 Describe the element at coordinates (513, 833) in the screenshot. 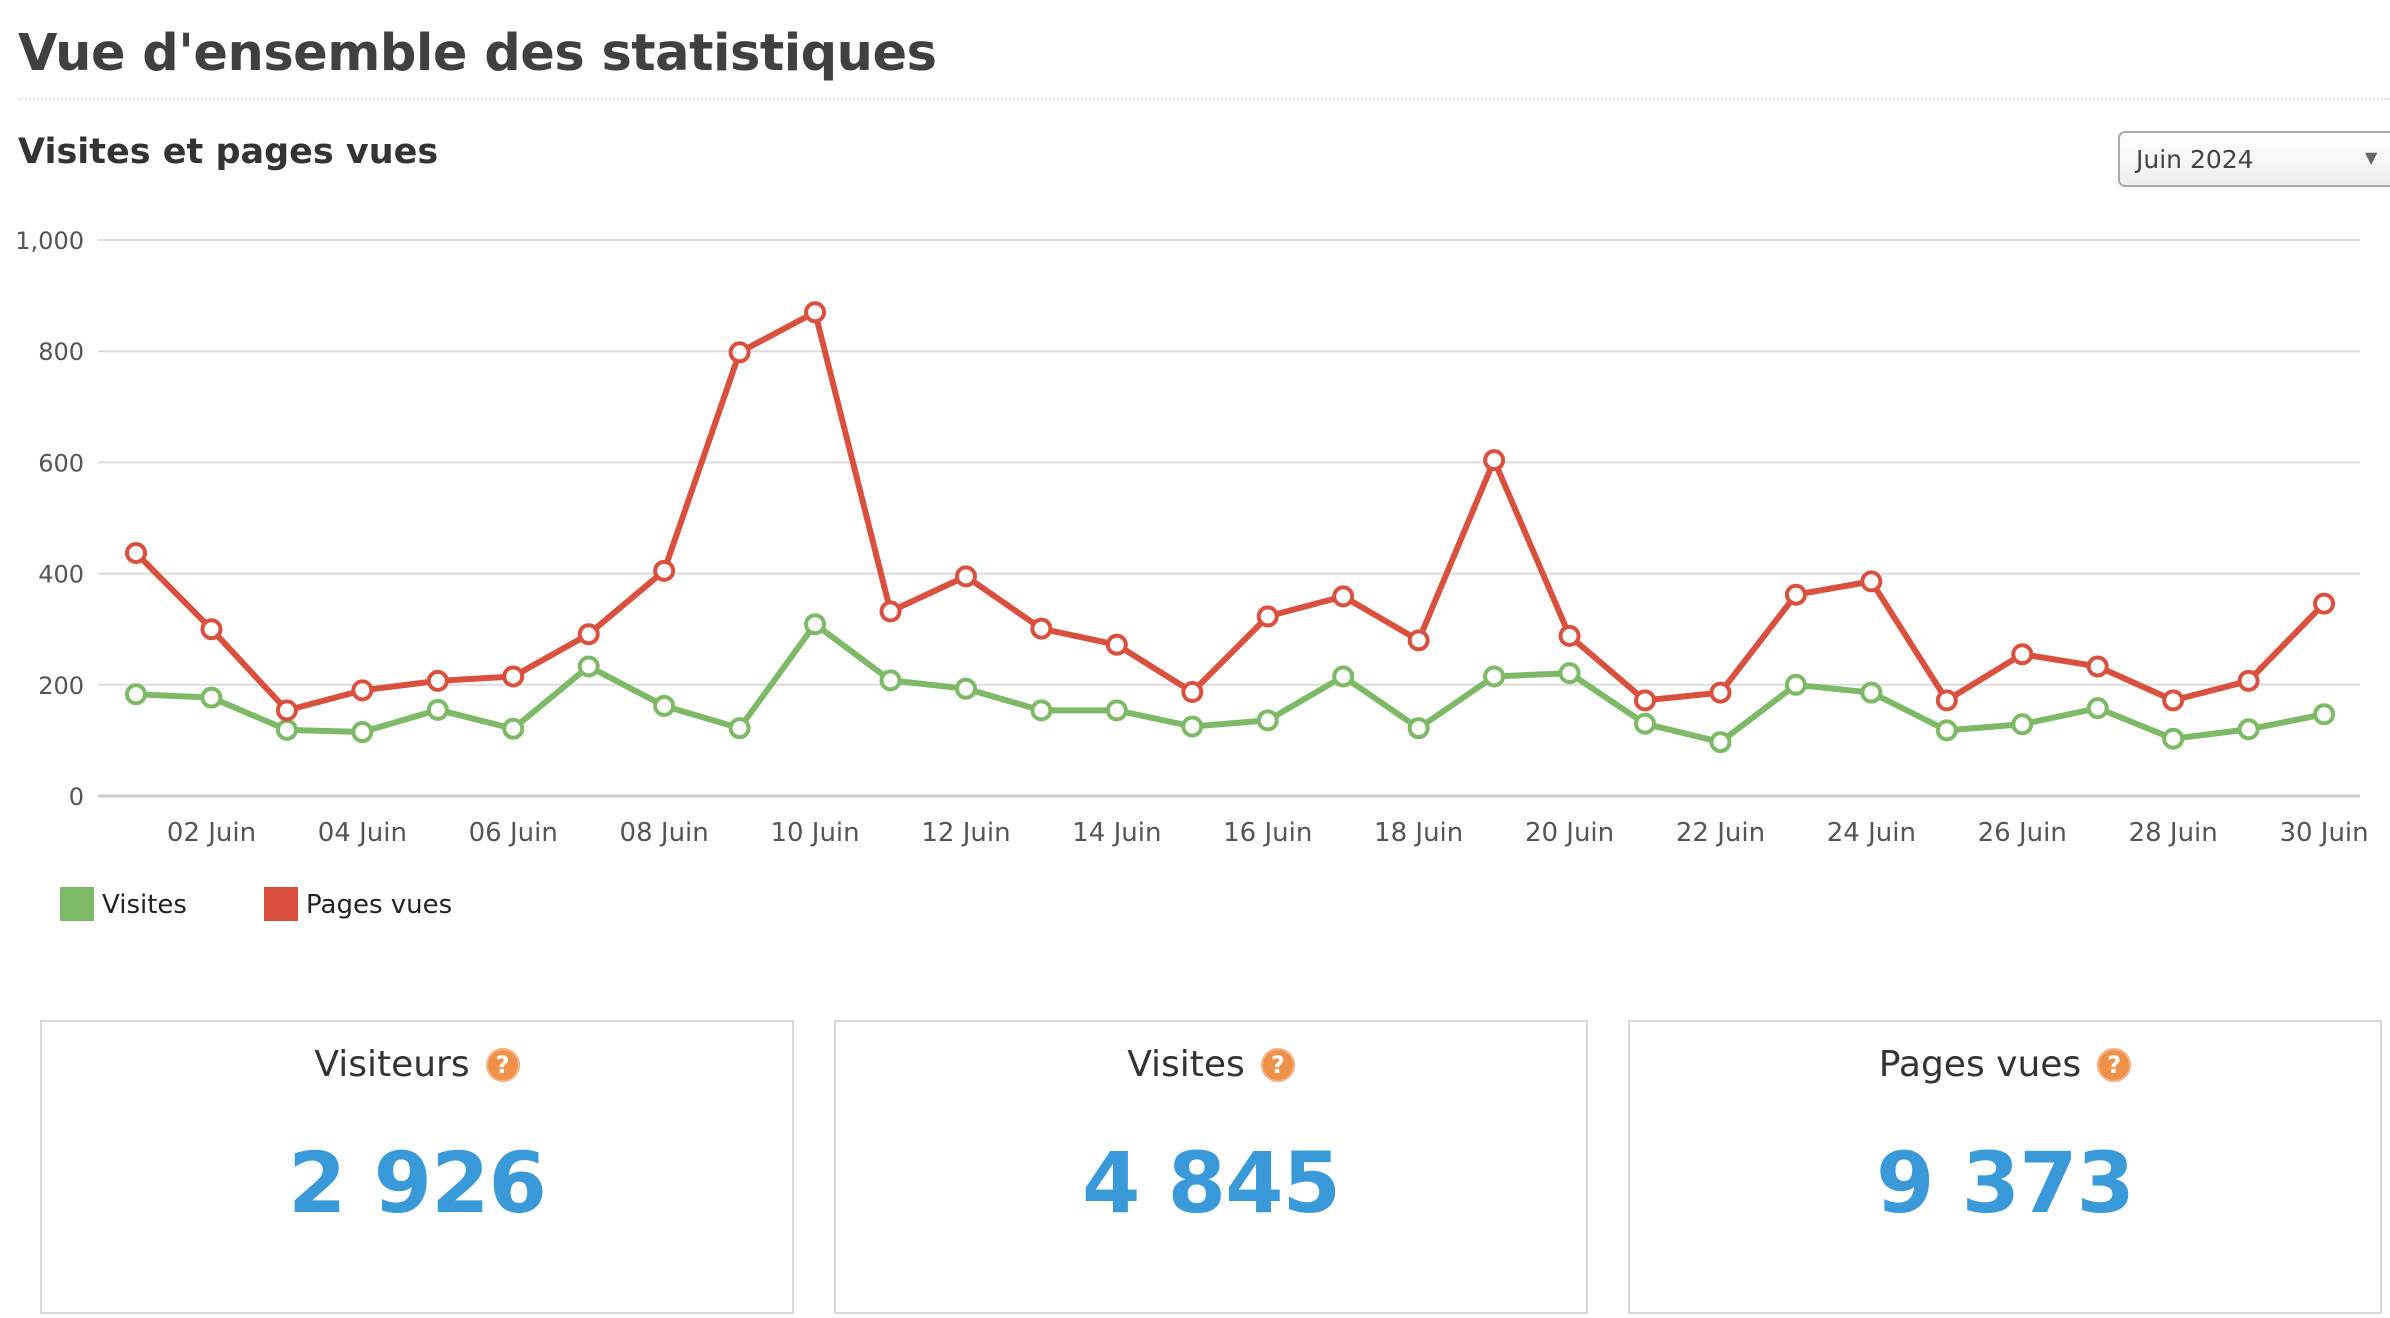

I see `x-tick-label: 06 Juin` at that location.